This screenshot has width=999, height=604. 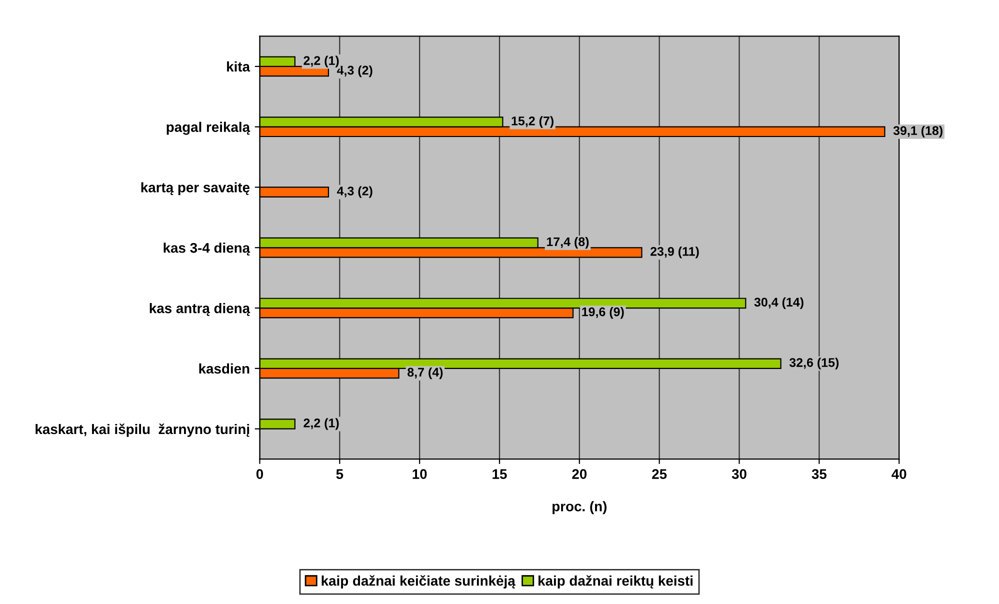 What do you see at coordinates (917, 132) in the screenshot?
I see `data-label: 39,1 (18)` at bounding box center [917, 132].